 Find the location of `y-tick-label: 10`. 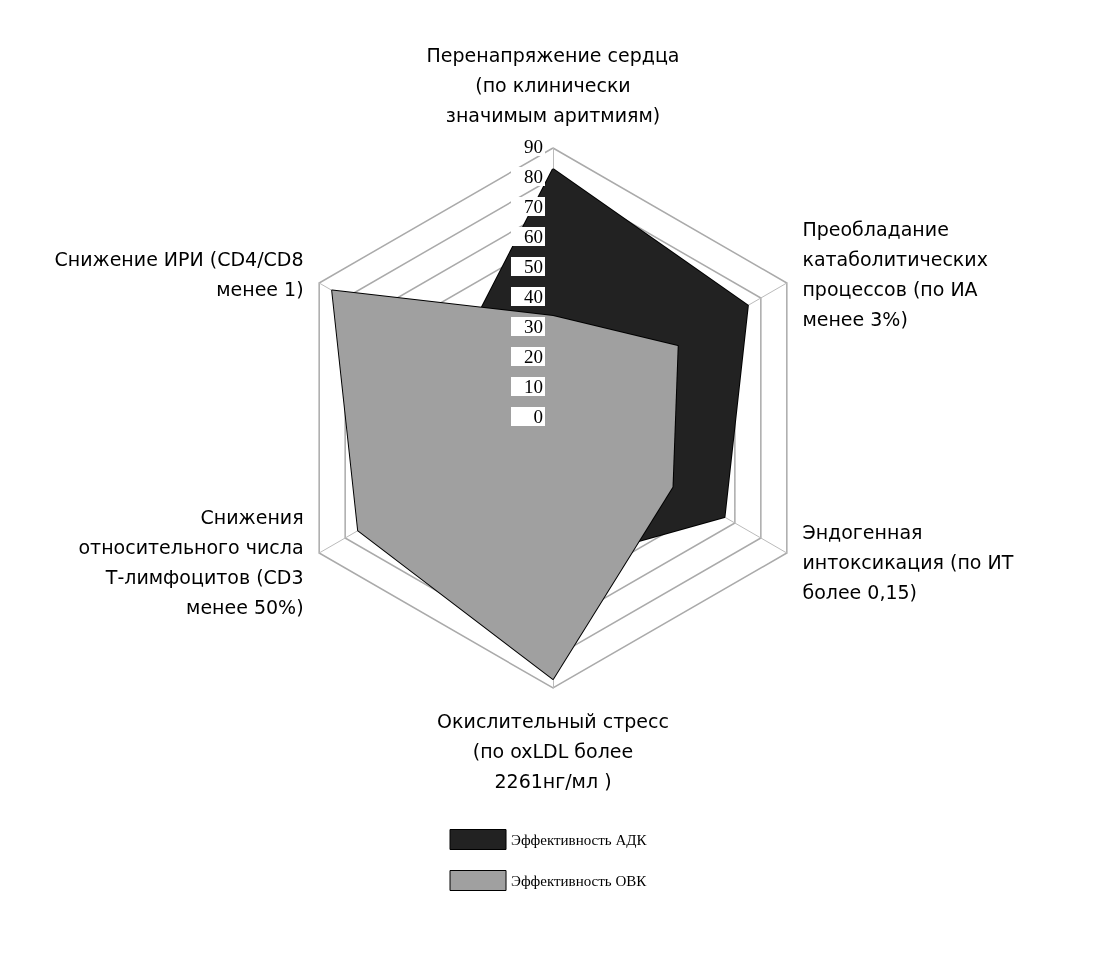

y-tick-label: 10 is located at coordinates (533, 386).